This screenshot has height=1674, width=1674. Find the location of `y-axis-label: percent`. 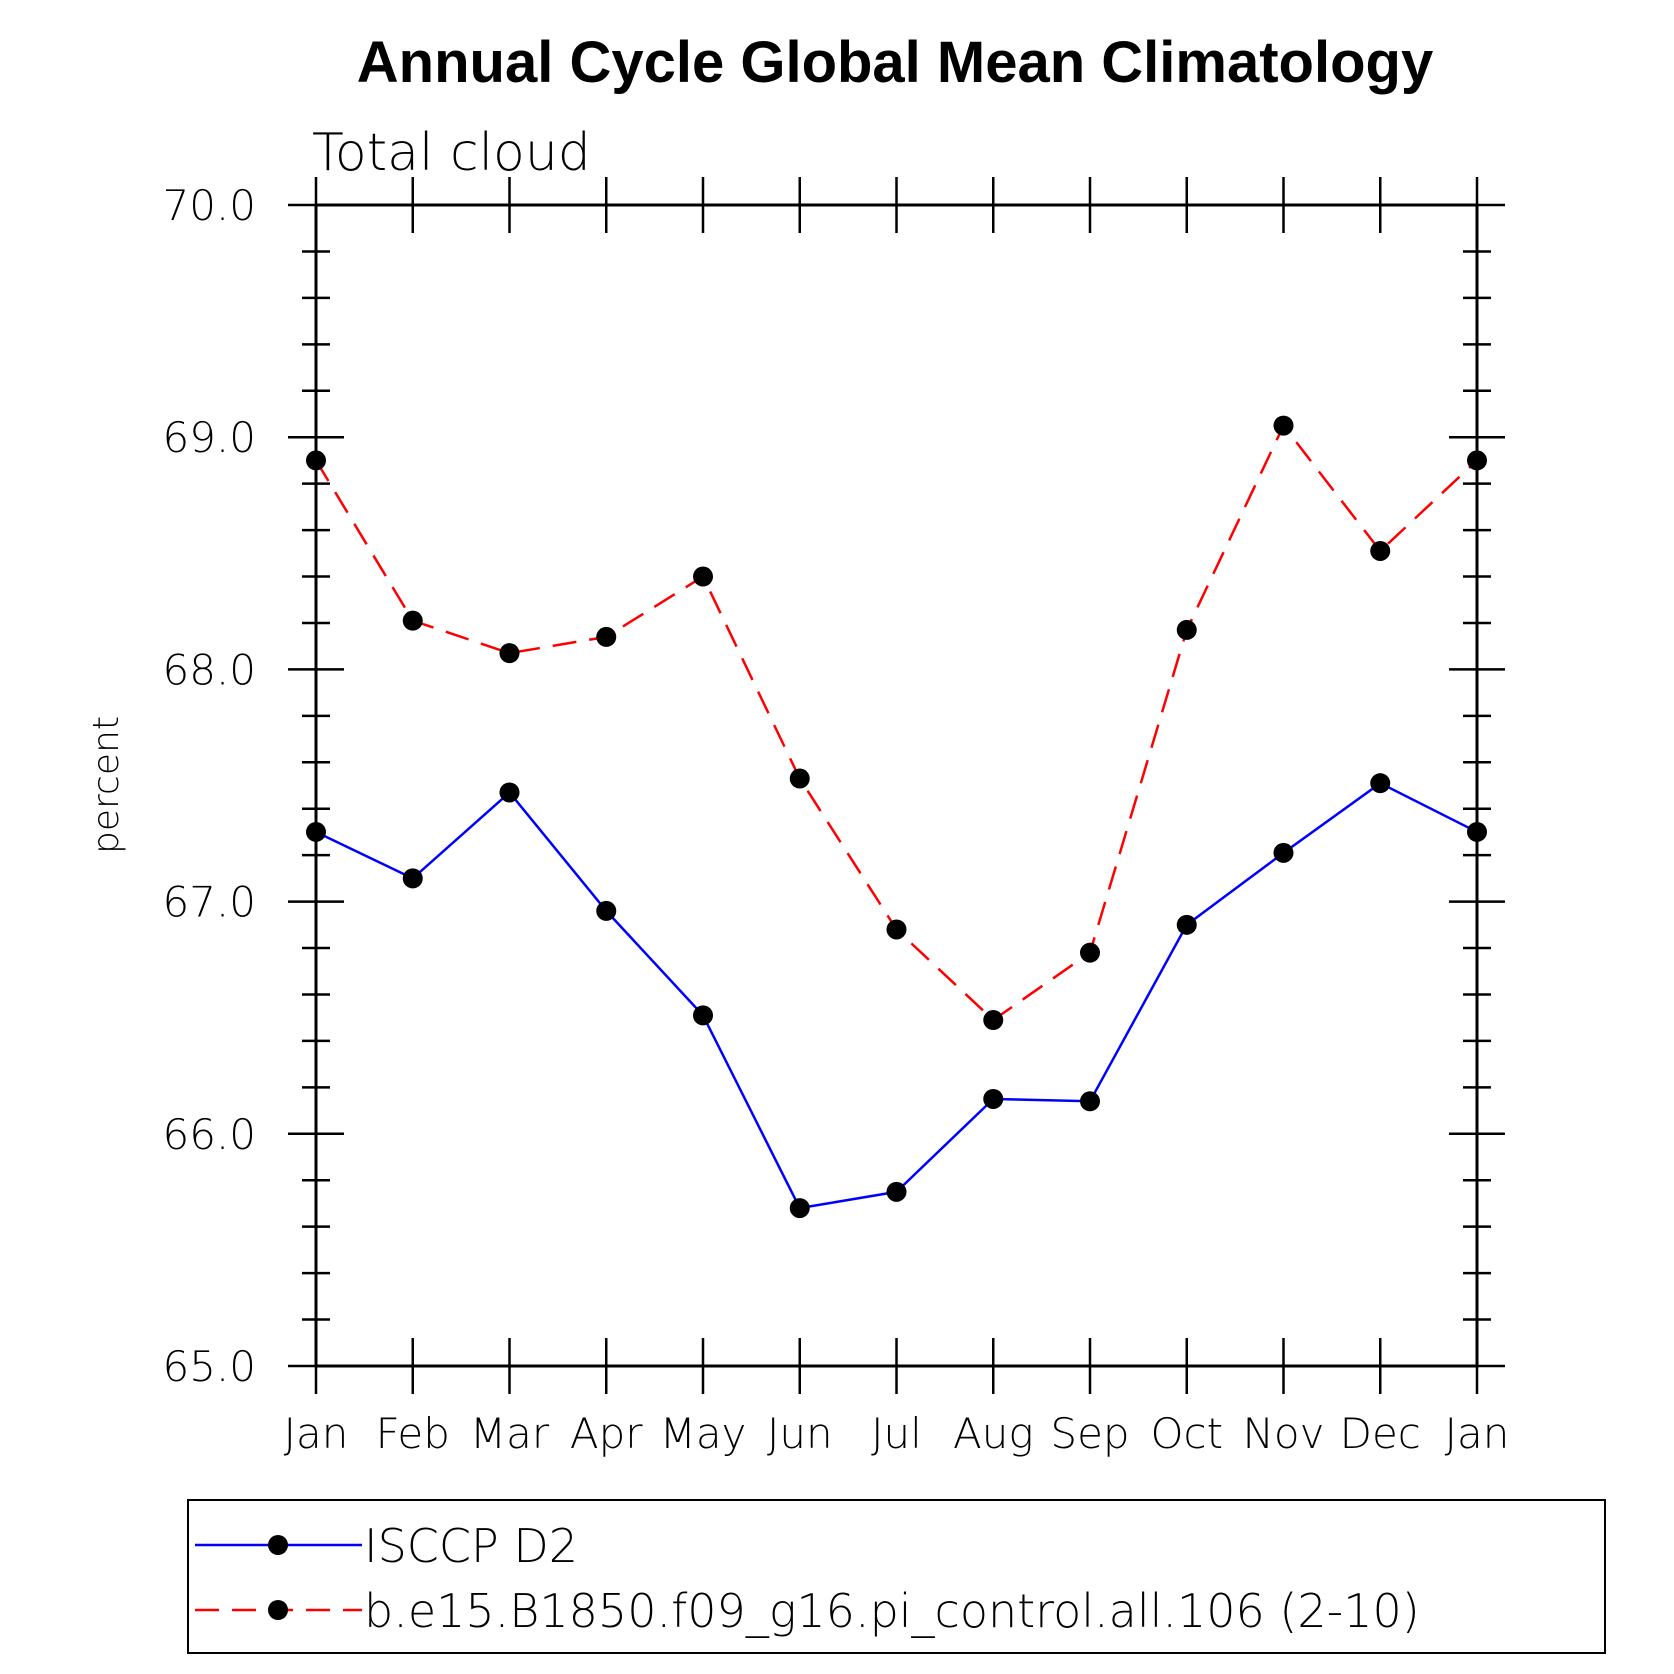

y-axis-label: percent is located at coordinates (106, 785).